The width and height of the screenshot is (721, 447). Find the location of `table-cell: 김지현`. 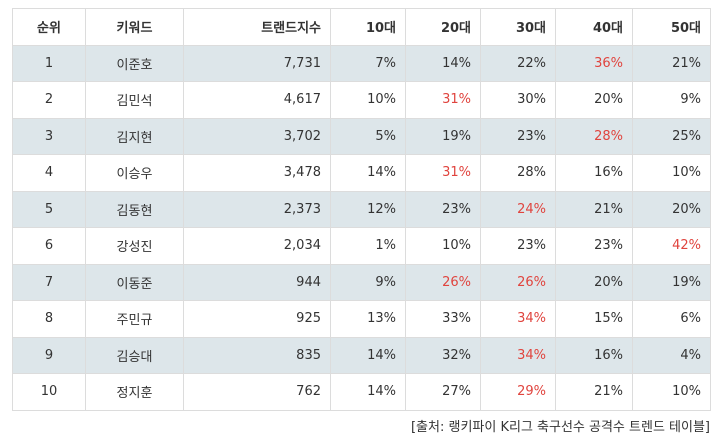

table-cell: 김지현 is located at coordinates (134, 136).